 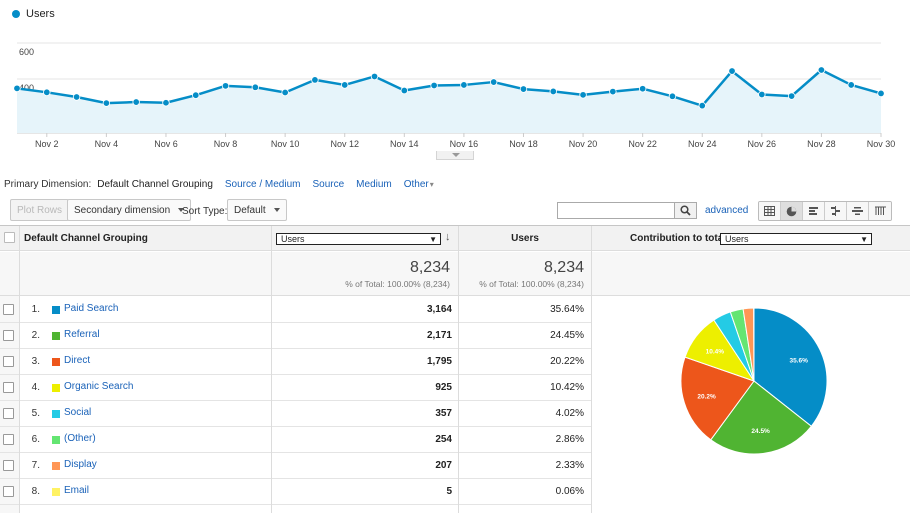 I want to click on view-data-table-button, so click(x=770, y=211).